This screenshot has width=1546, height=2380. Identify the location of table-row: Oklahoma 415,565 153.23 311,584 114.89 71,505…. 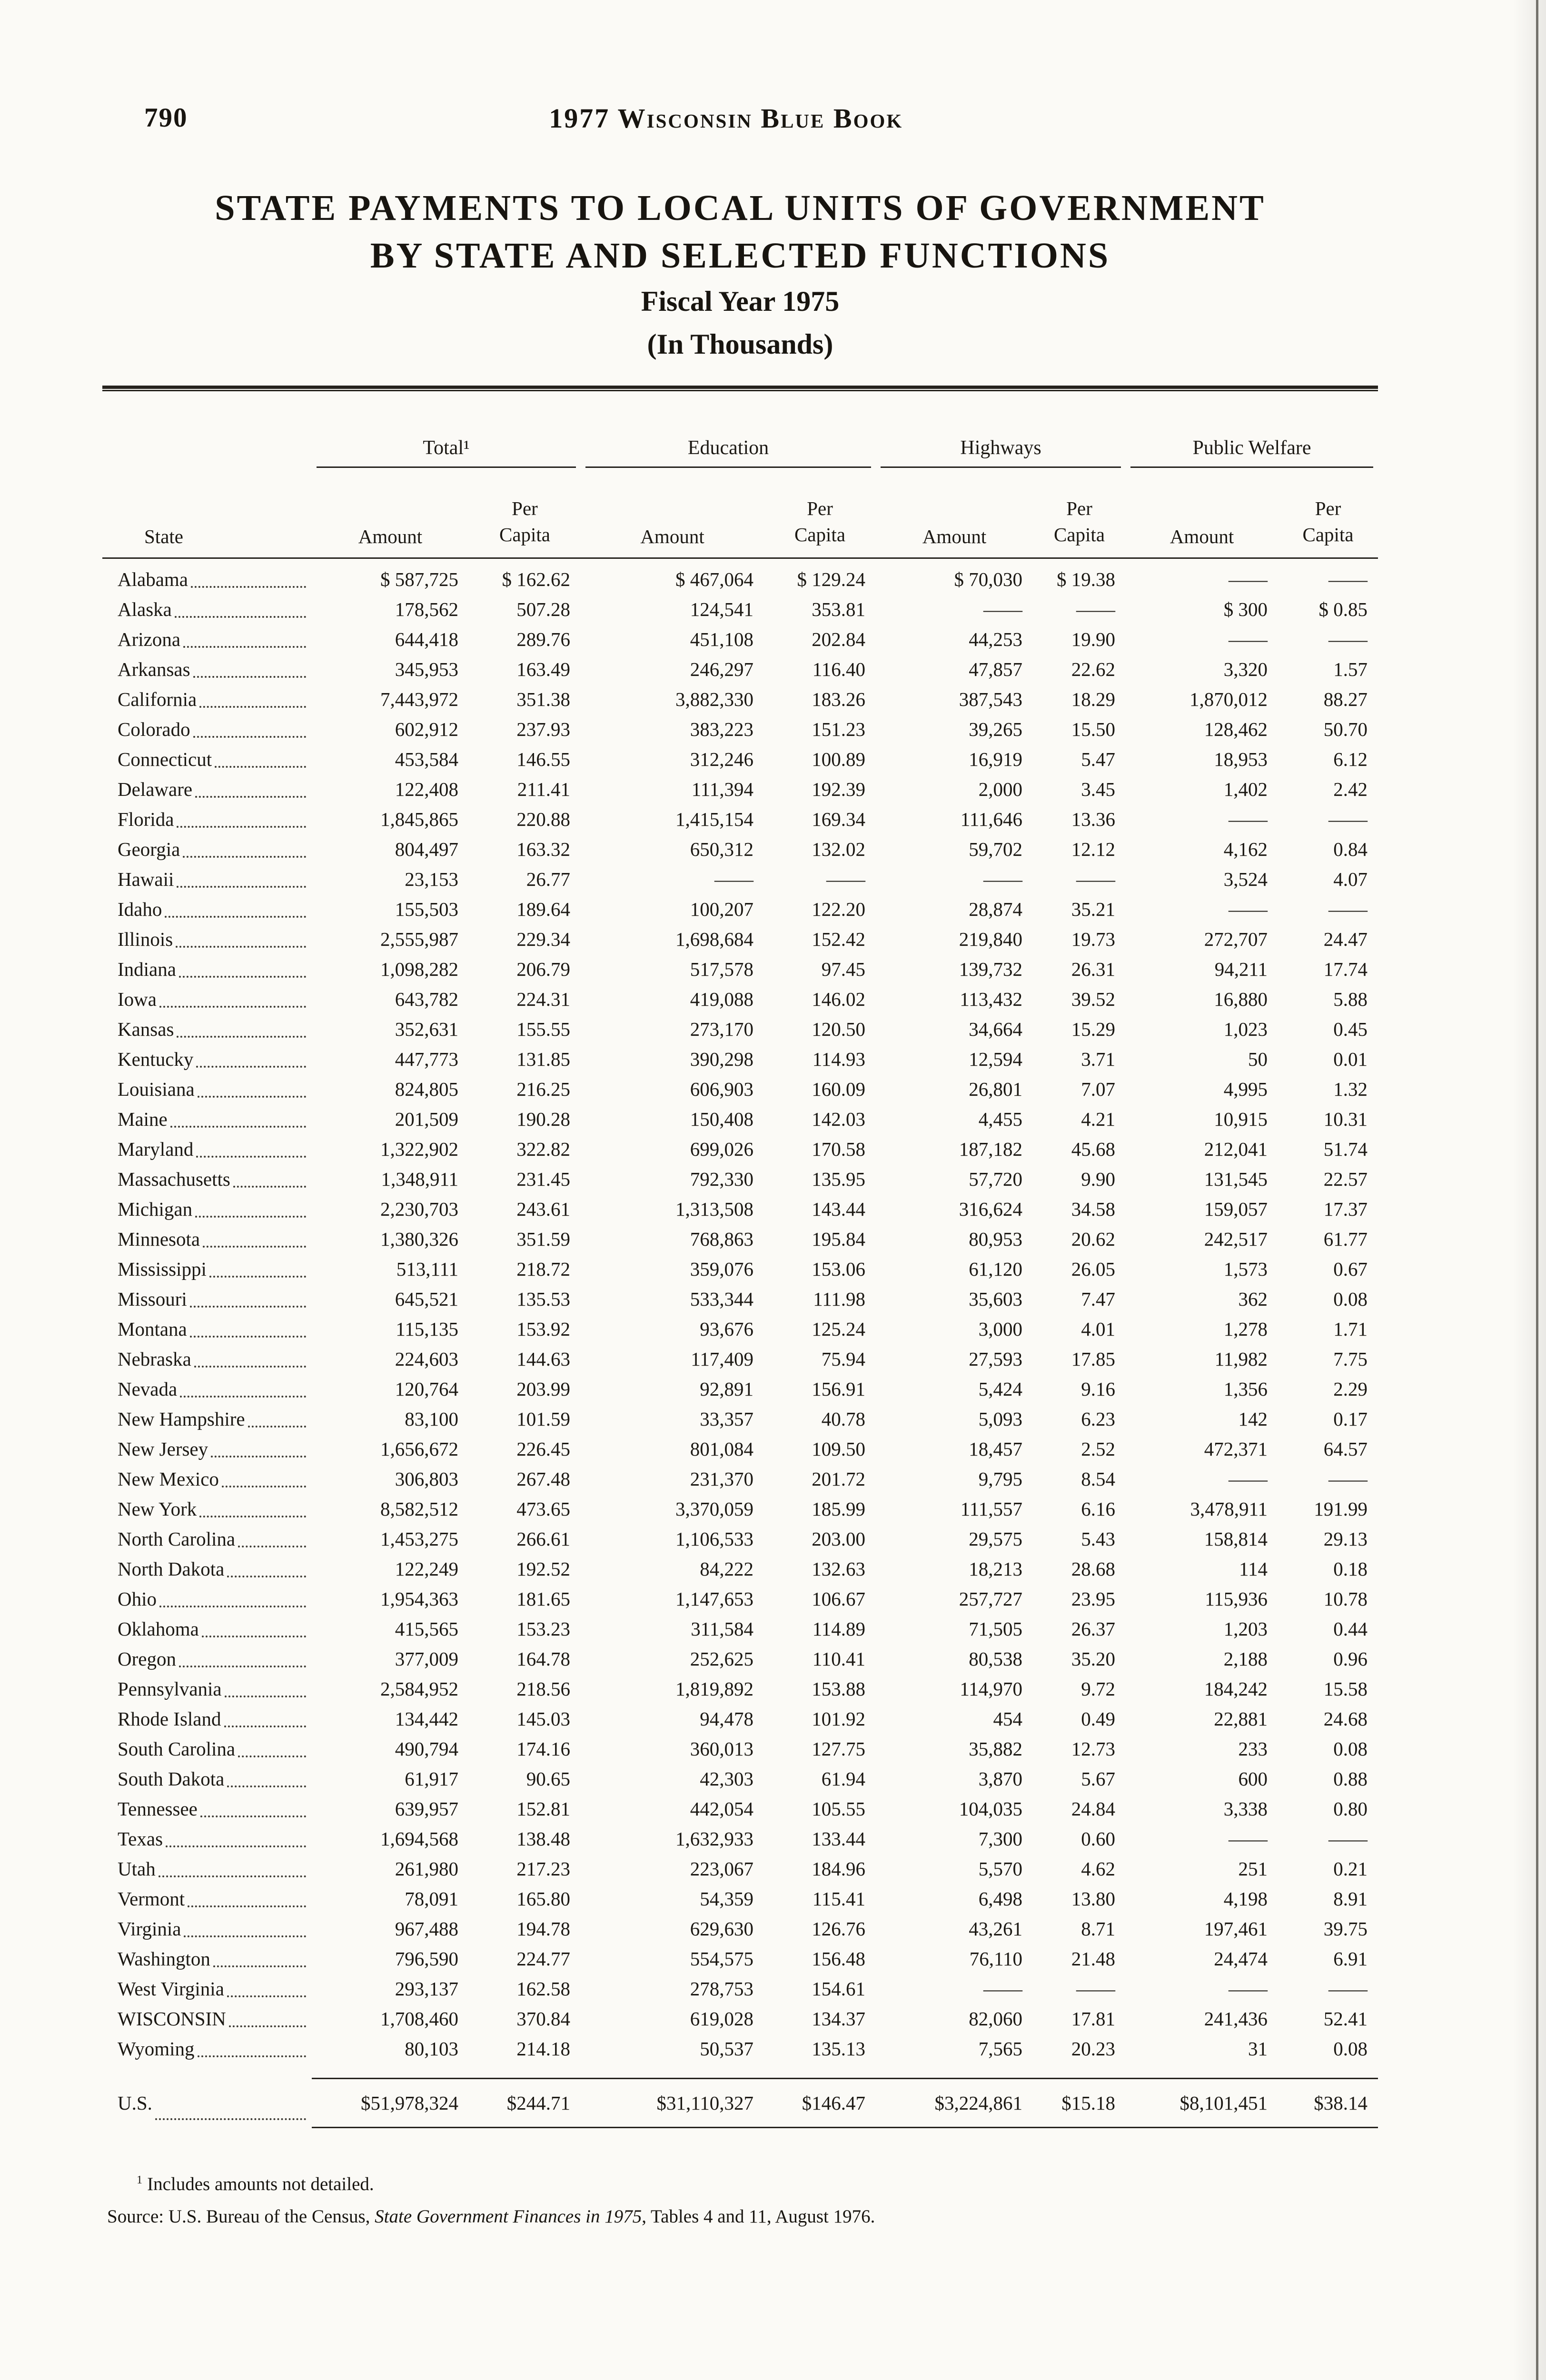
(740, 1629).